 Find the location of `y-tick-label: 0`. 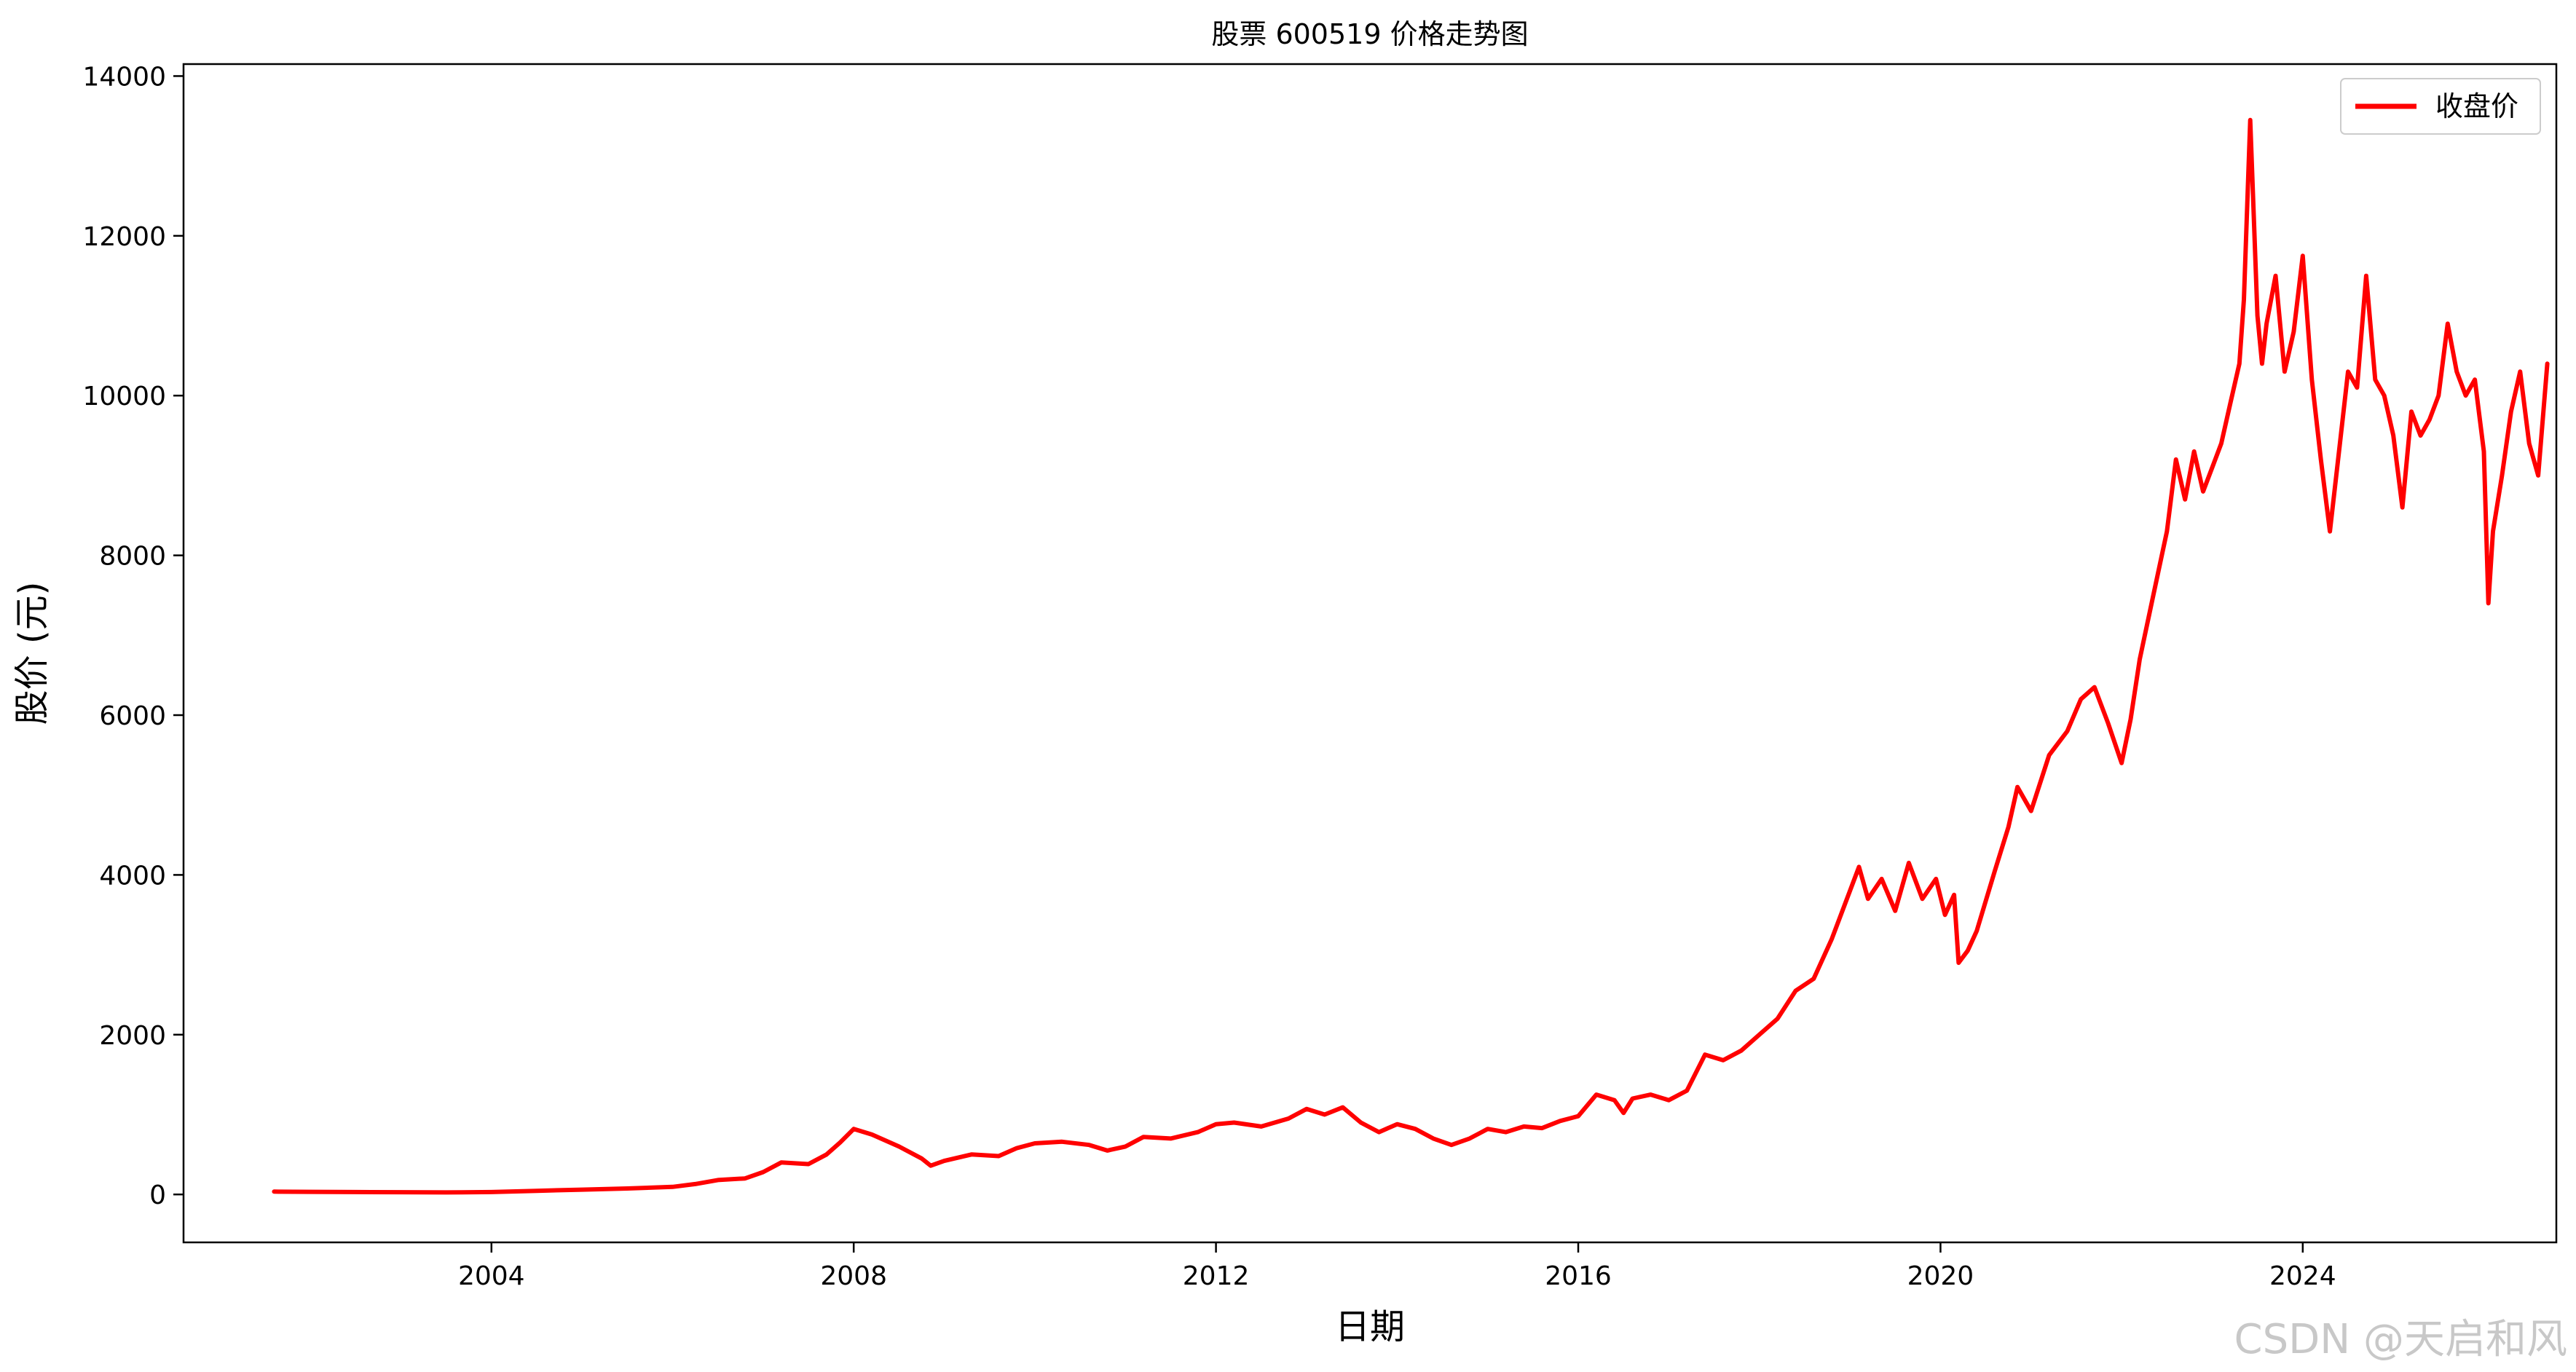

y-tick-label: 0 is located at coordinates (157, 1195).